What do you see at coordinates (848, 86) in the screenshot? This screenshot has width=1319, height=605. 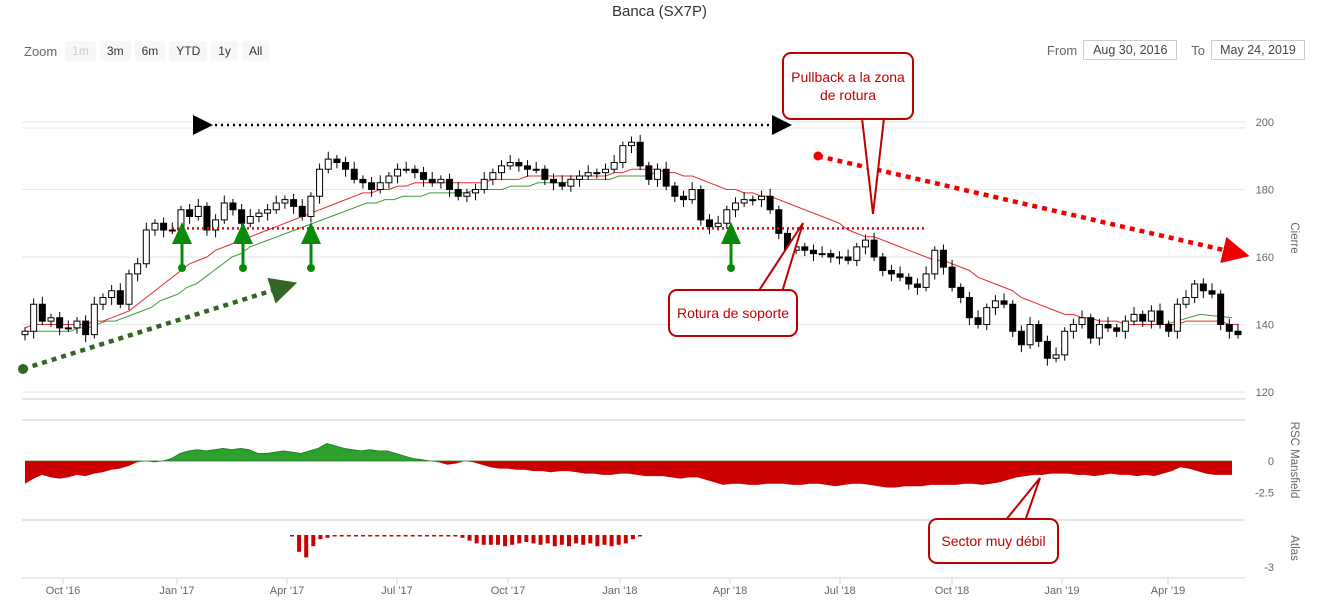 I see `pullback-text: Pullback a la zona de rotura` at bounding box center [848, 86].